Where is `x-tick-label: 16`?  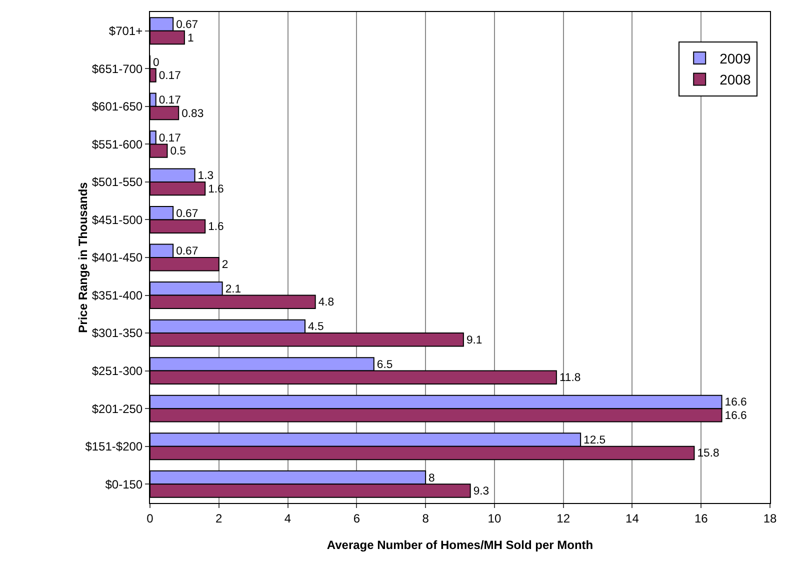 x-tick-label: 16 is located at coordinates (701, 518).